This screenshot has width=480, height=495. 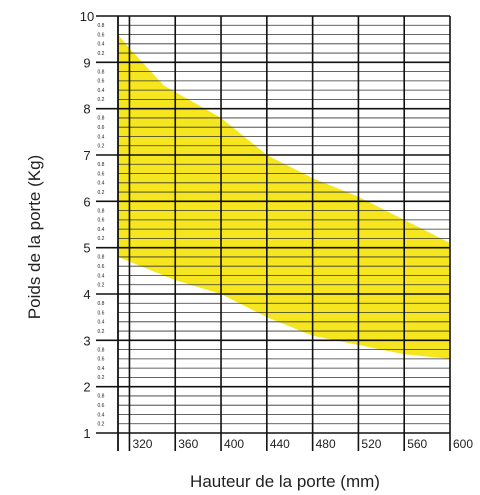 What do you see at coordinates (86, 109) in the screenshot?
I see `y-tick-label: 8` at bounding box center [86, 109].